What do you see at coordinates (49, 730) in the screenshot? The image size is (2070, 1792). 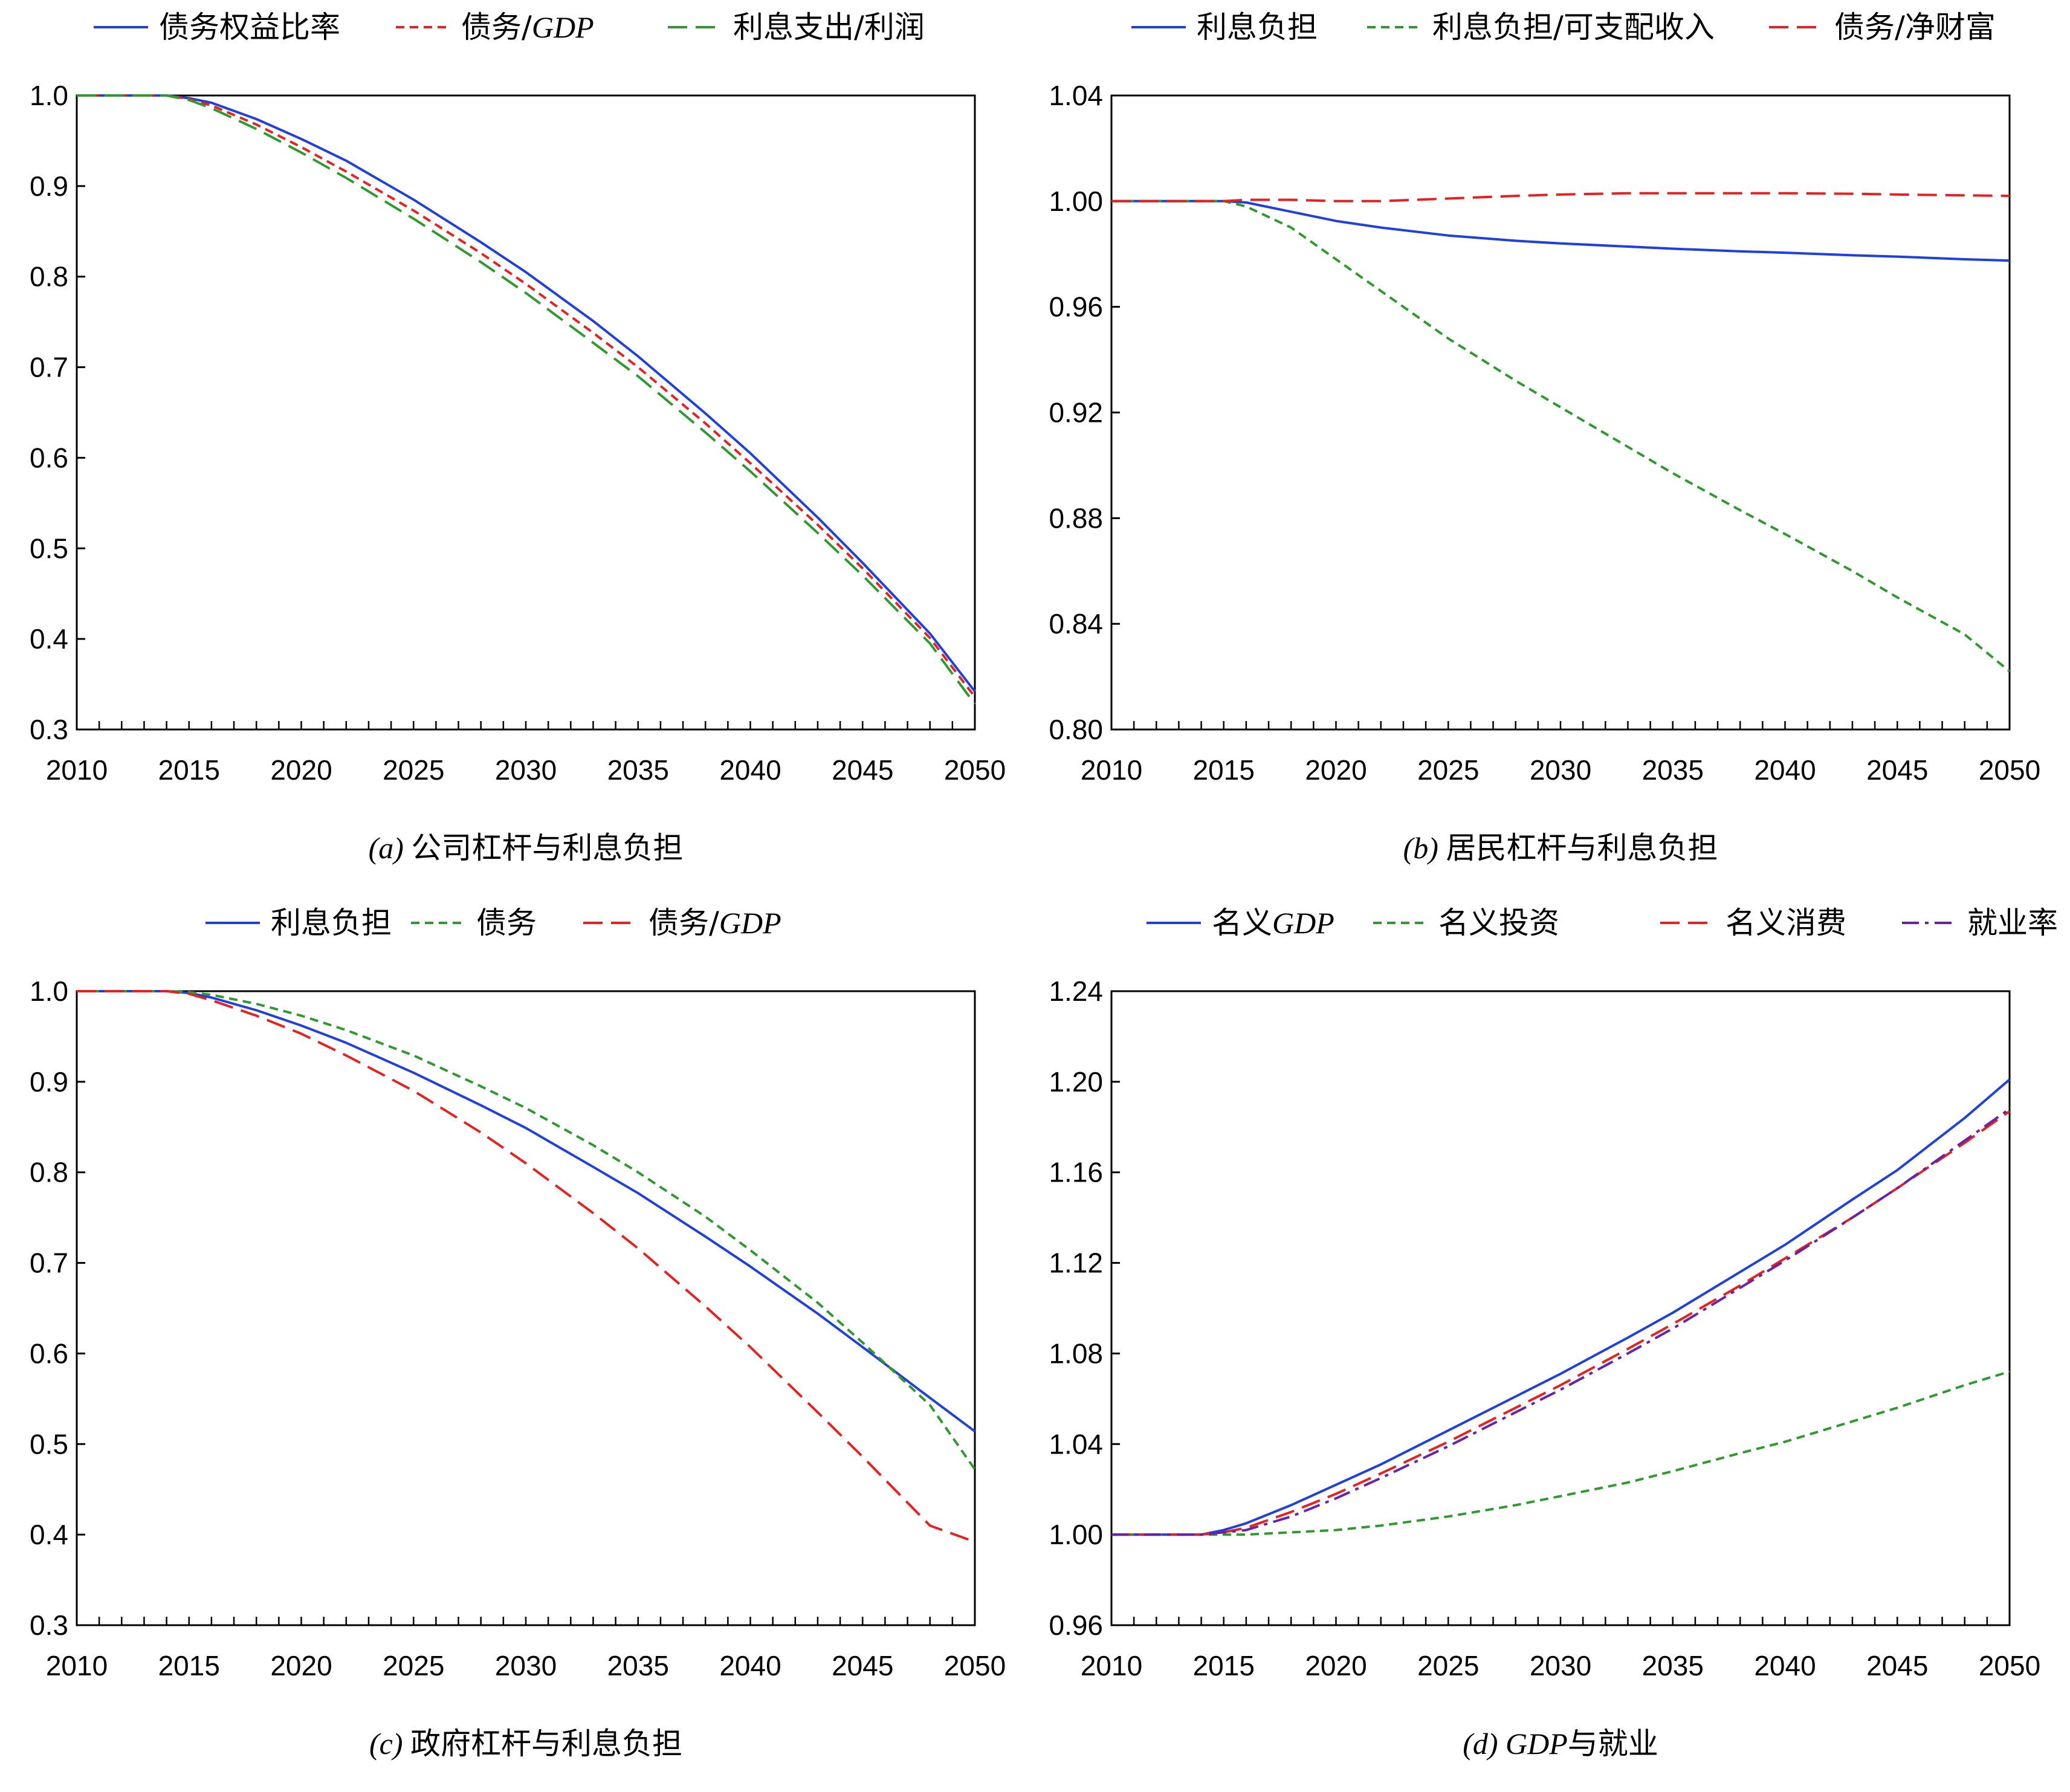 I see `y-tick-label: 0.3` at bounding box center [49, 730].